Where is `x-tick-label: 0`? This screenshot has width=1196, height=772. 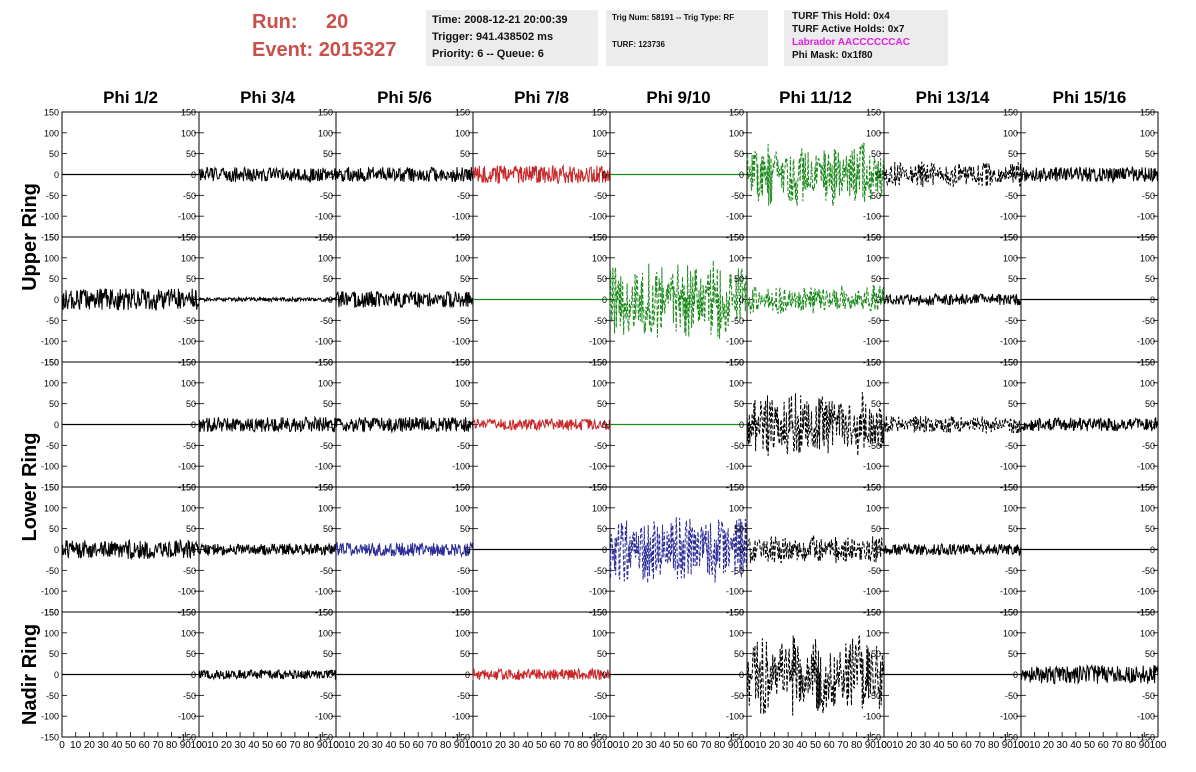
x-tick-label: 0 is located at coordinates (473, 745).